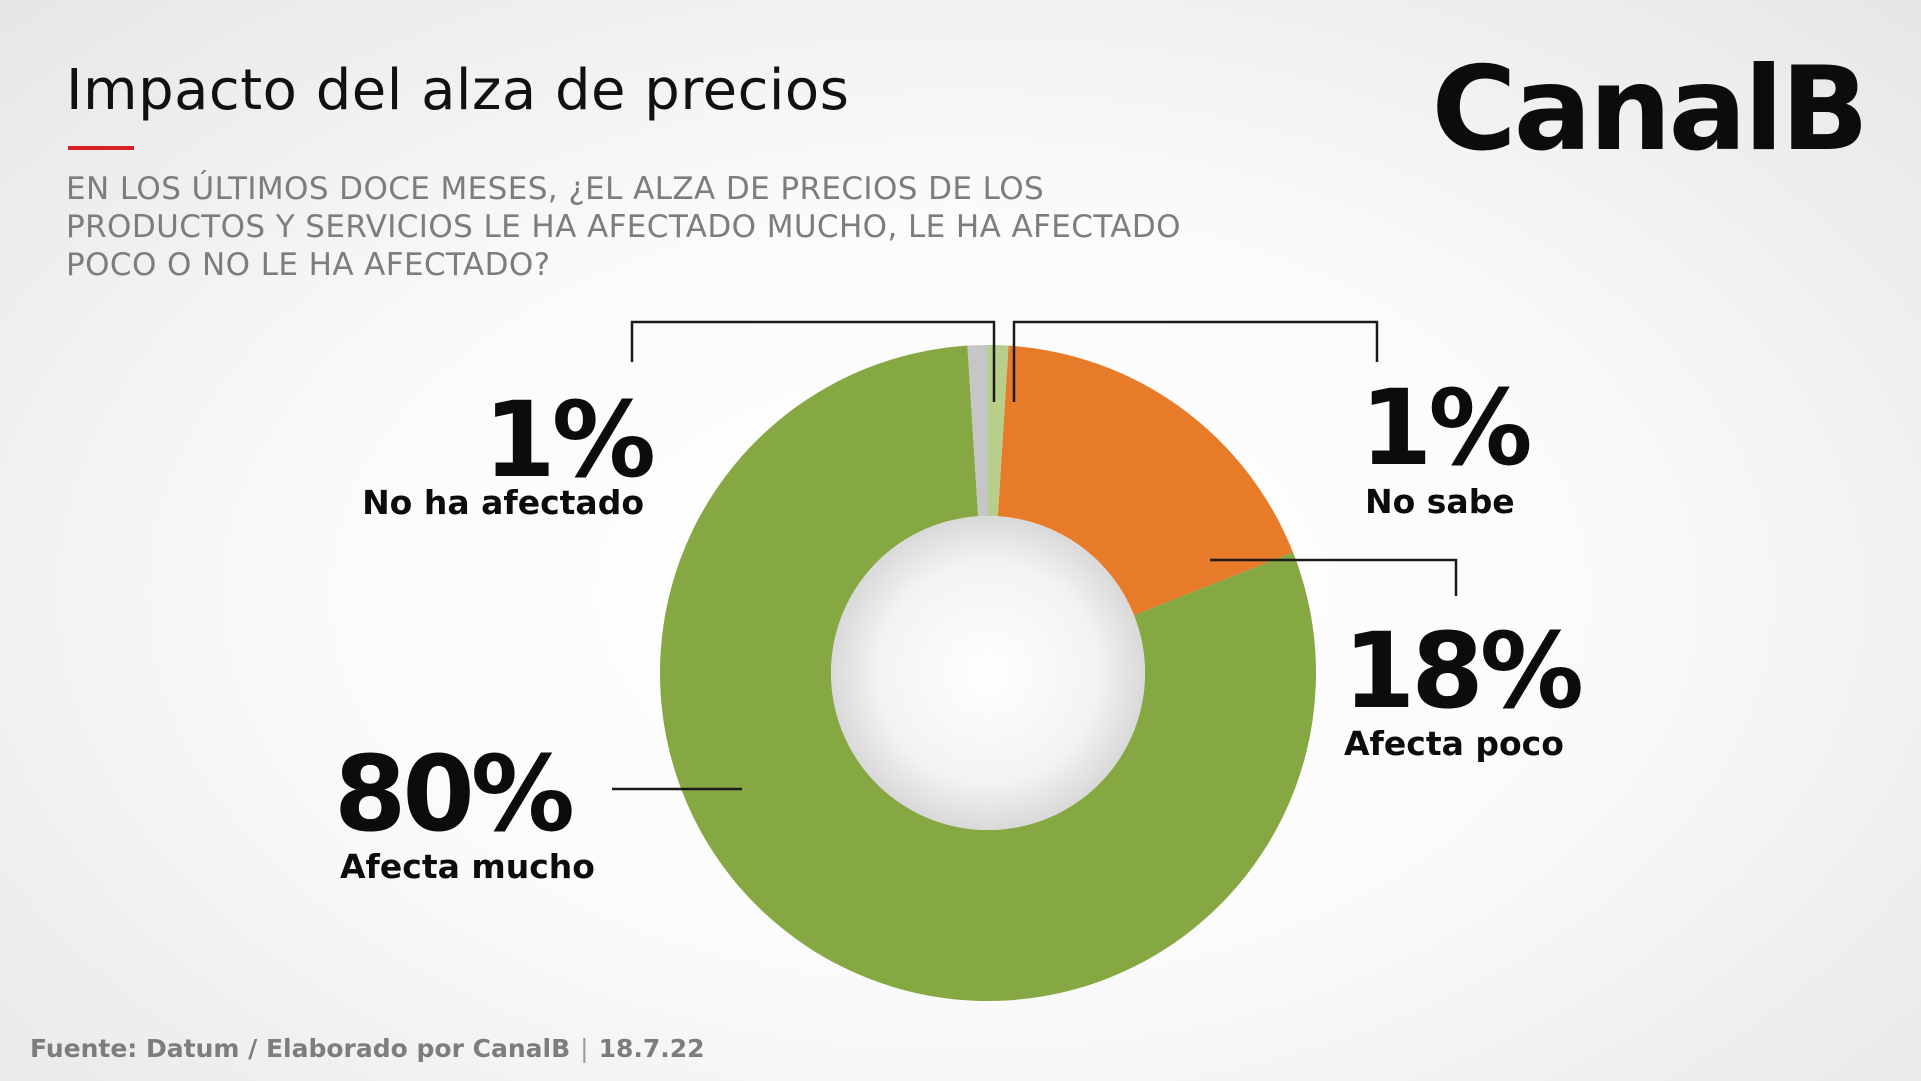  What do you see at coordinates (1444, 428) in the screenshot?
I see `data-label-no-sabe-value: 1%` at bounding box center [1444, 428].